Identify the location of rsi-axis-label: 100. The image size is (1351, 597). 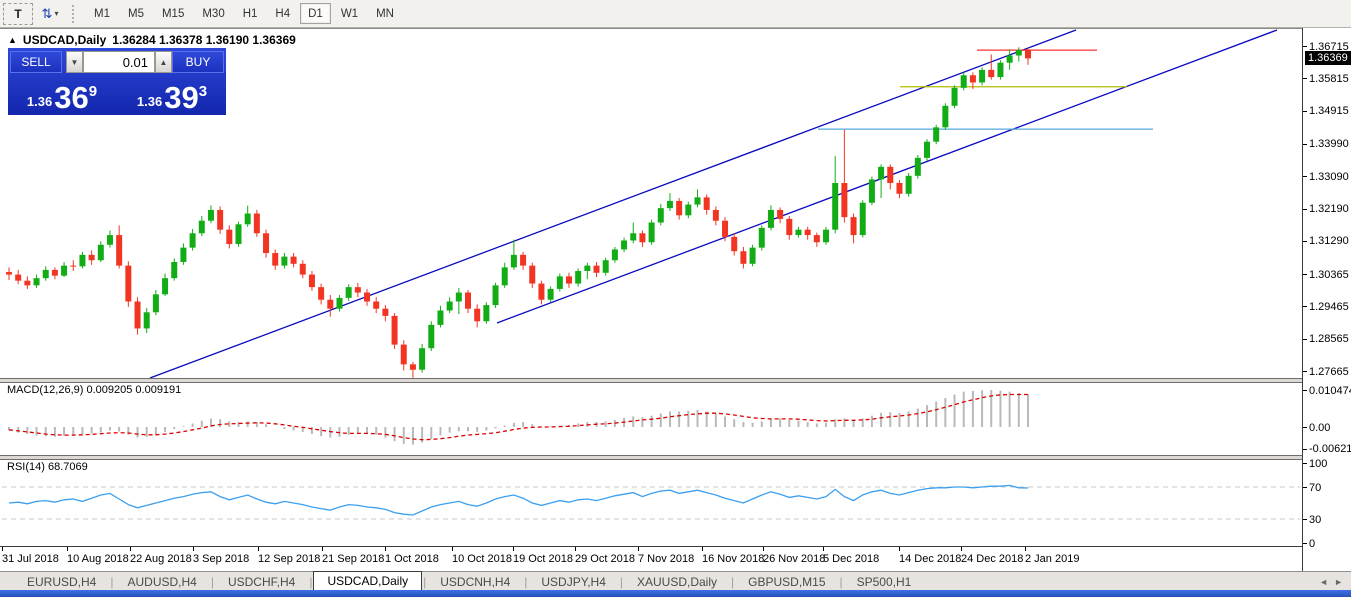
(1315, 463).